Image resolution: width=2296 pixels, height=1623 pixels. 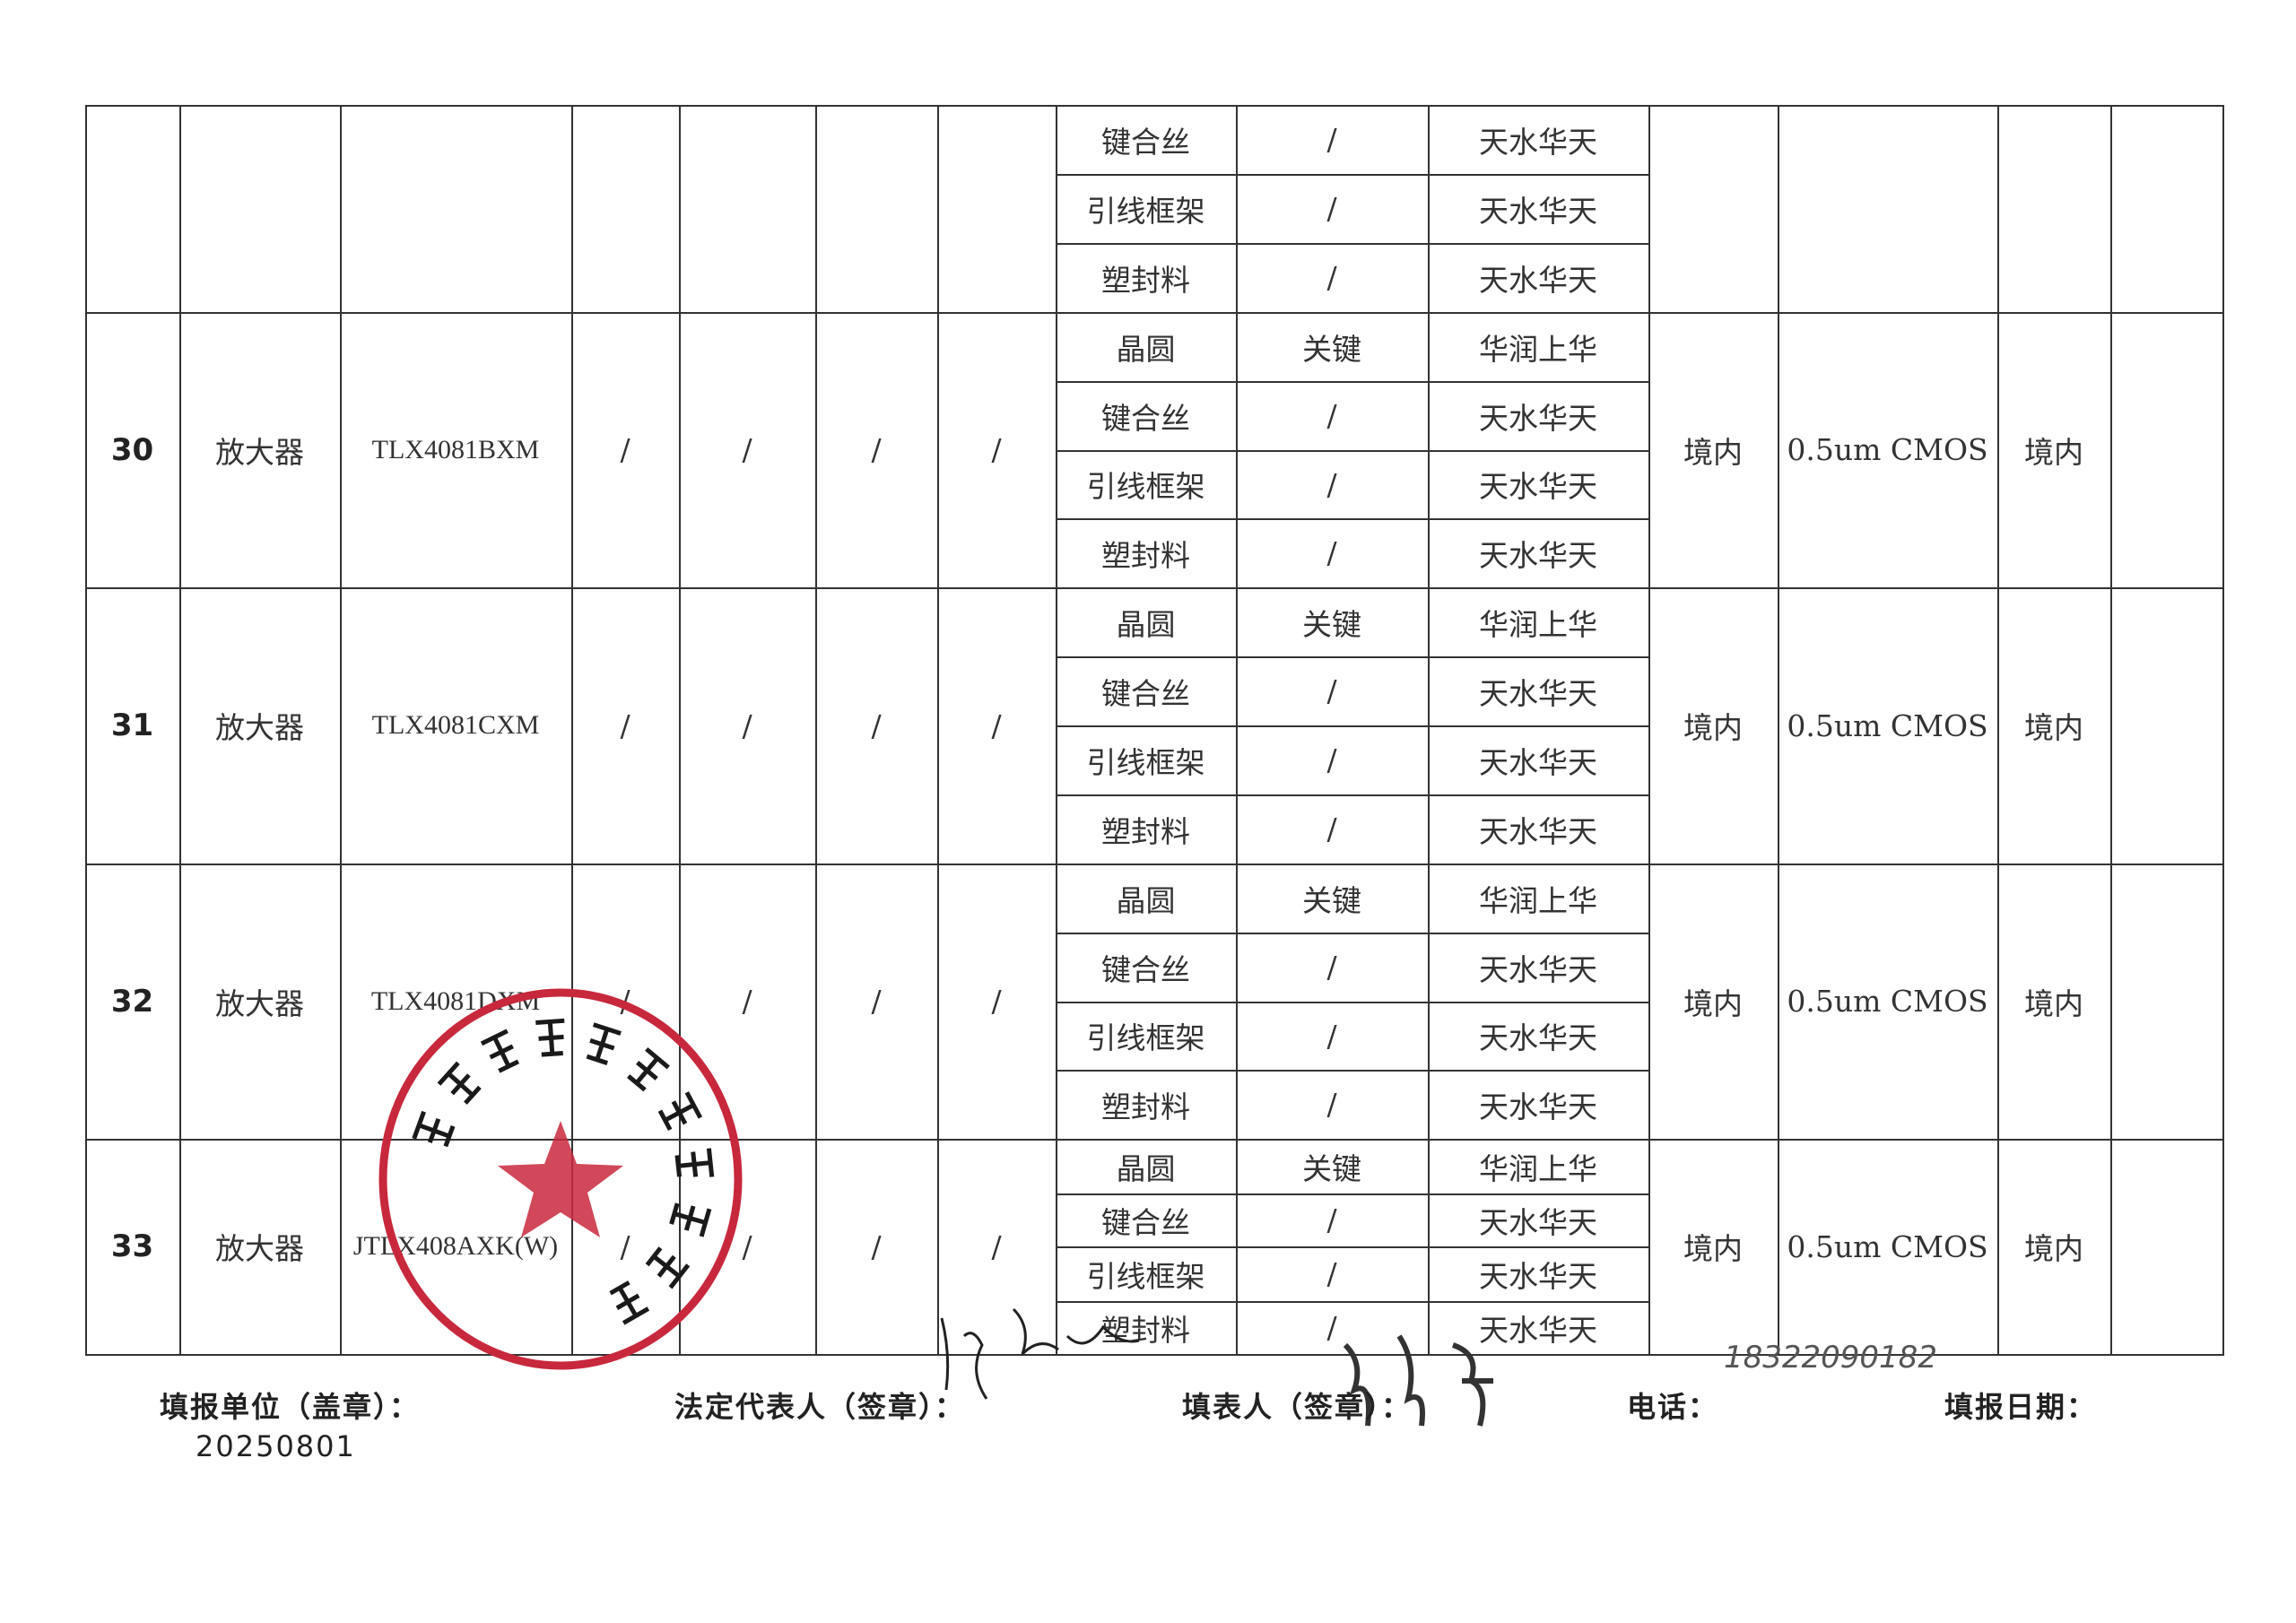 What do you see at coordinates (132, 1246) in the screenshot?
I see `row-number: 33` at bounding box center [132, 1246].